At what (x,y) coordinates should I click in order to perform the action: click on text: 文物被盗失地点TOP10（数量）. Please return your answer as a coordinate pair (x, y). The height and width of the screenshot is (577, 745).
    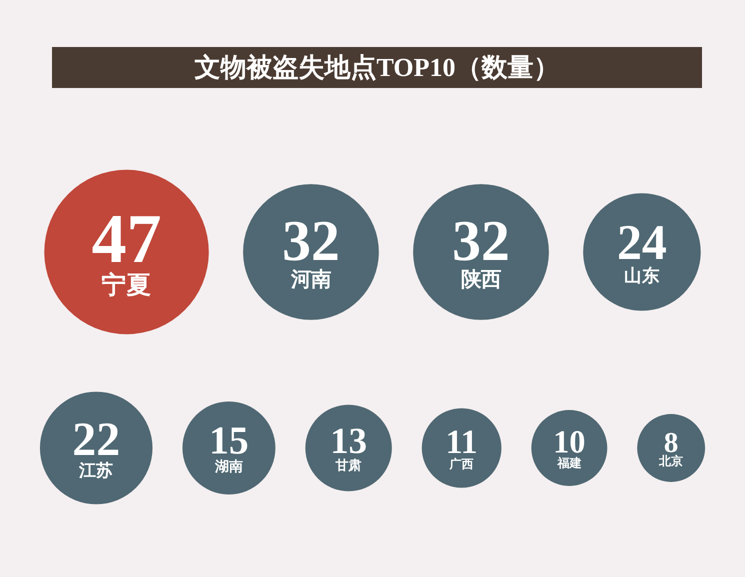
    Looking at the image, I should click on (377, 67).